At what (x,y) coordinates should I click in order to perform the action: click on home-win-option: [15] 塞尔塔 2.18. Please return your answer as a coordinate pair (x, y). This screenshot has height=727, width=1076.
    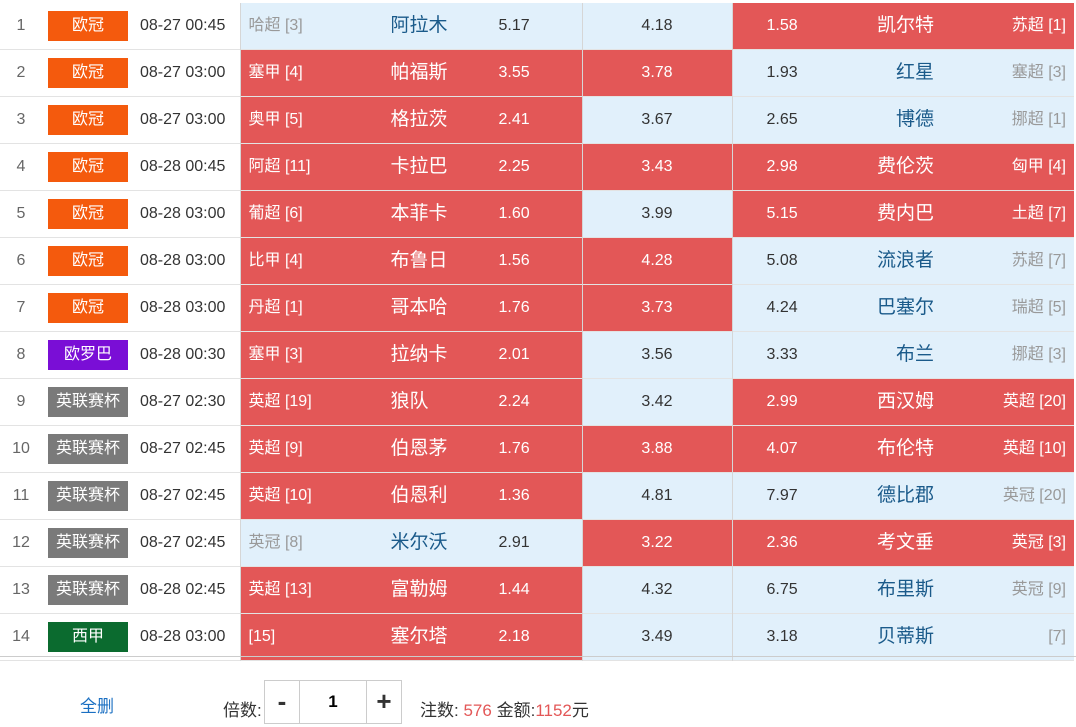
    Looking at the image, I should click on (411, 637).